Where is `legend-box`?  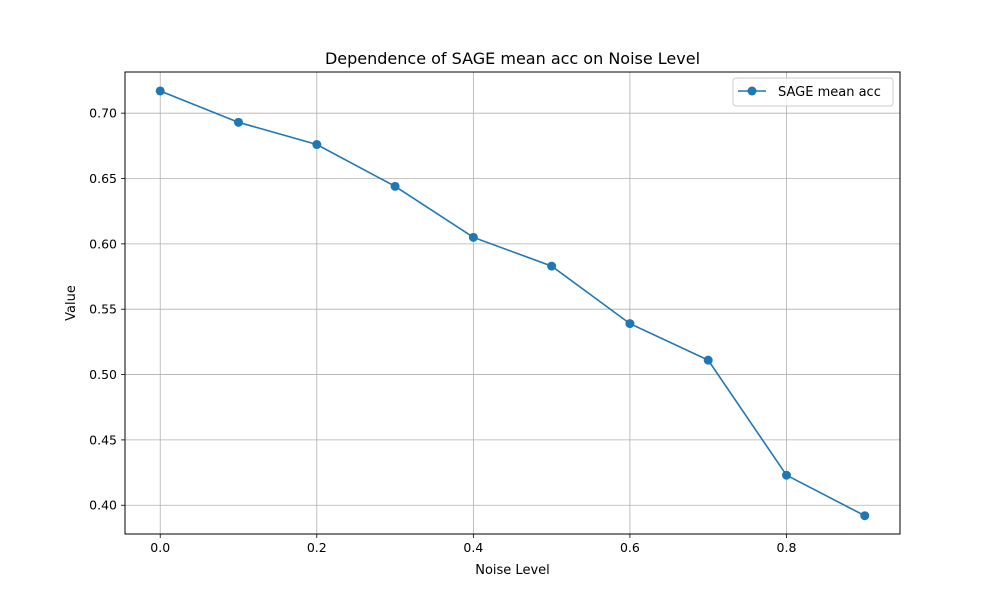
legend-box is located at coordinates (813, 92).